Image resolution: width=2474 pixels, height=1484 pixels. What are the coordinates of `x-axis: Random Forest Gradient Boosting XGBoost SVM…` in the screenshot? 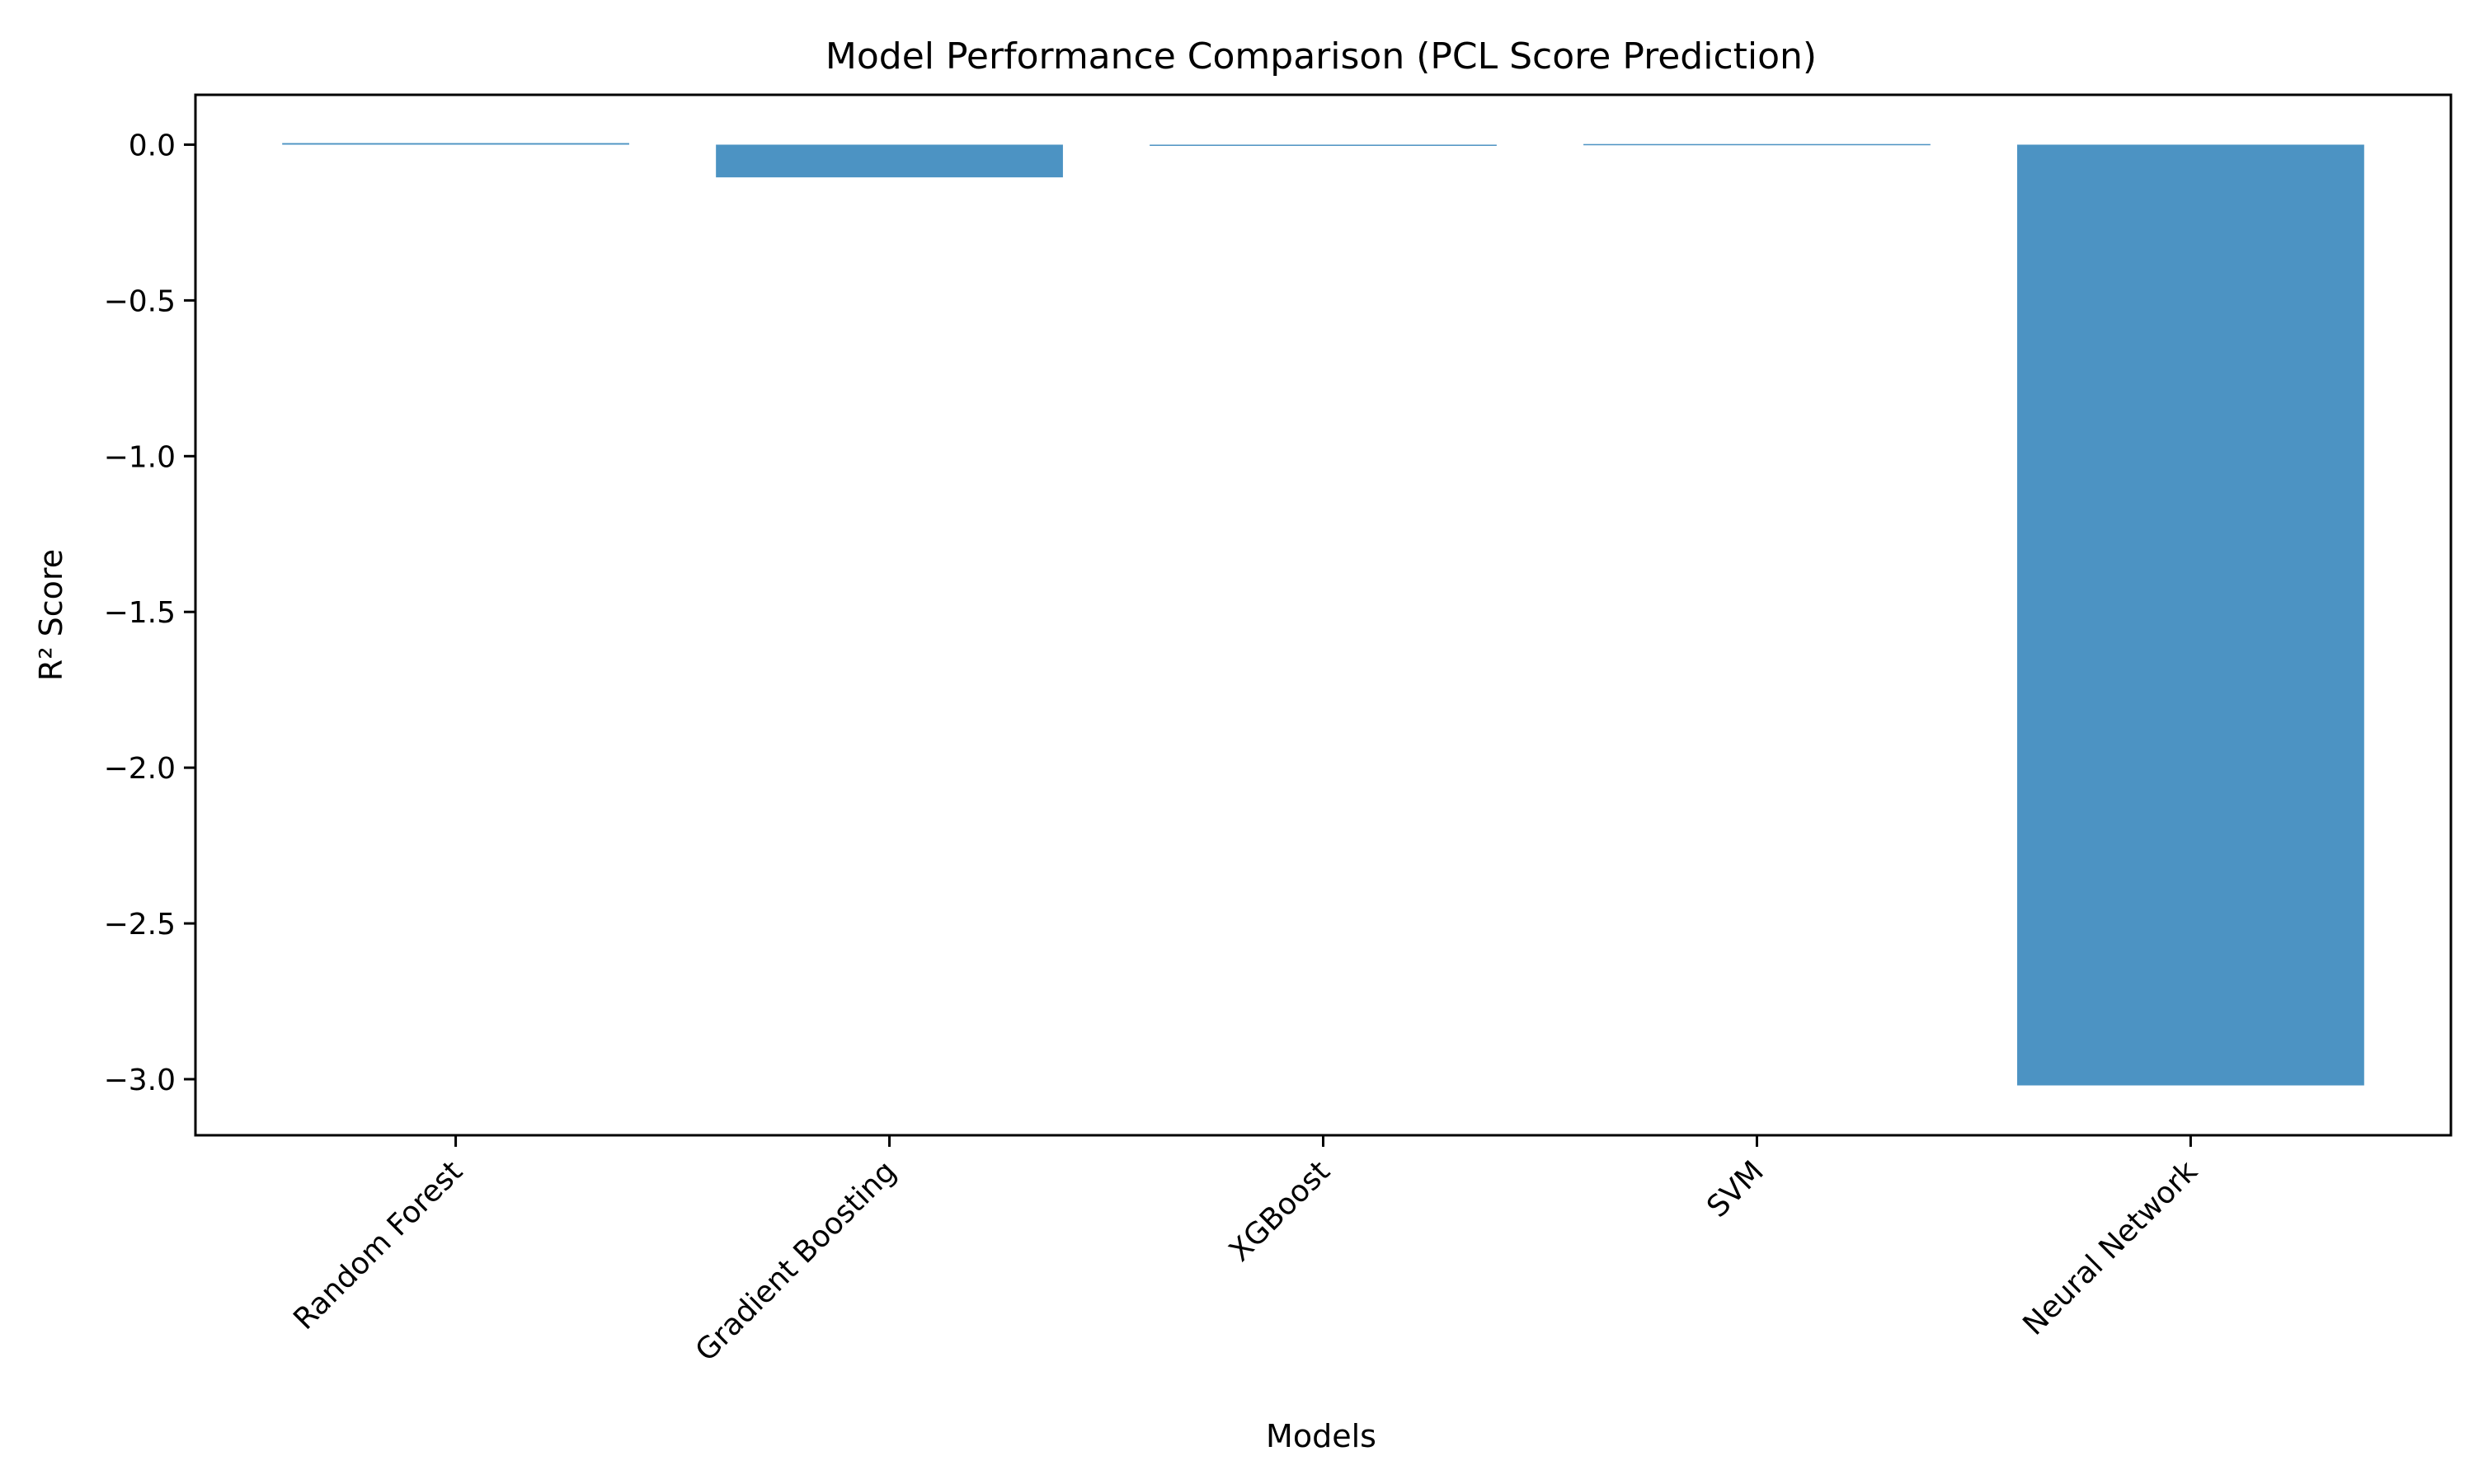 It's located at (1245, 1251).